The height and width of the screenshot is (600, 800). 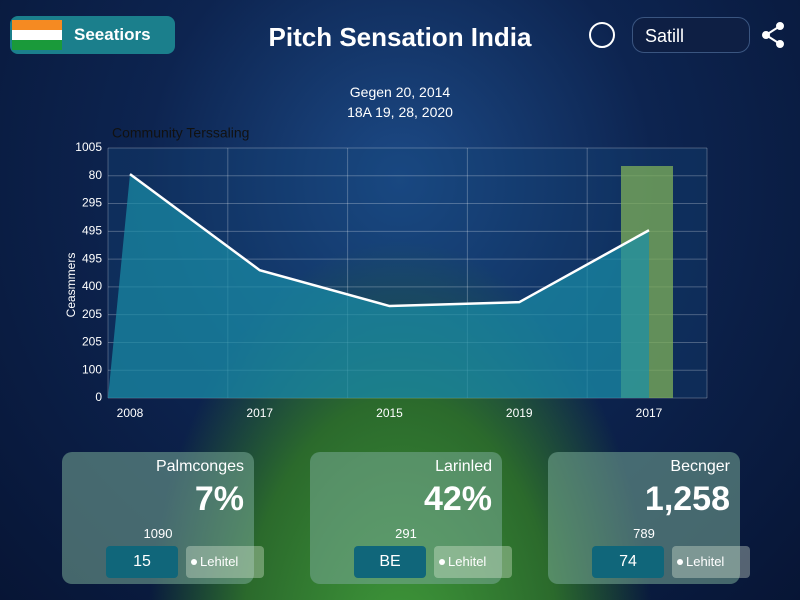 I want to click on y-tick-label: 295, so click(x=92, y=203).